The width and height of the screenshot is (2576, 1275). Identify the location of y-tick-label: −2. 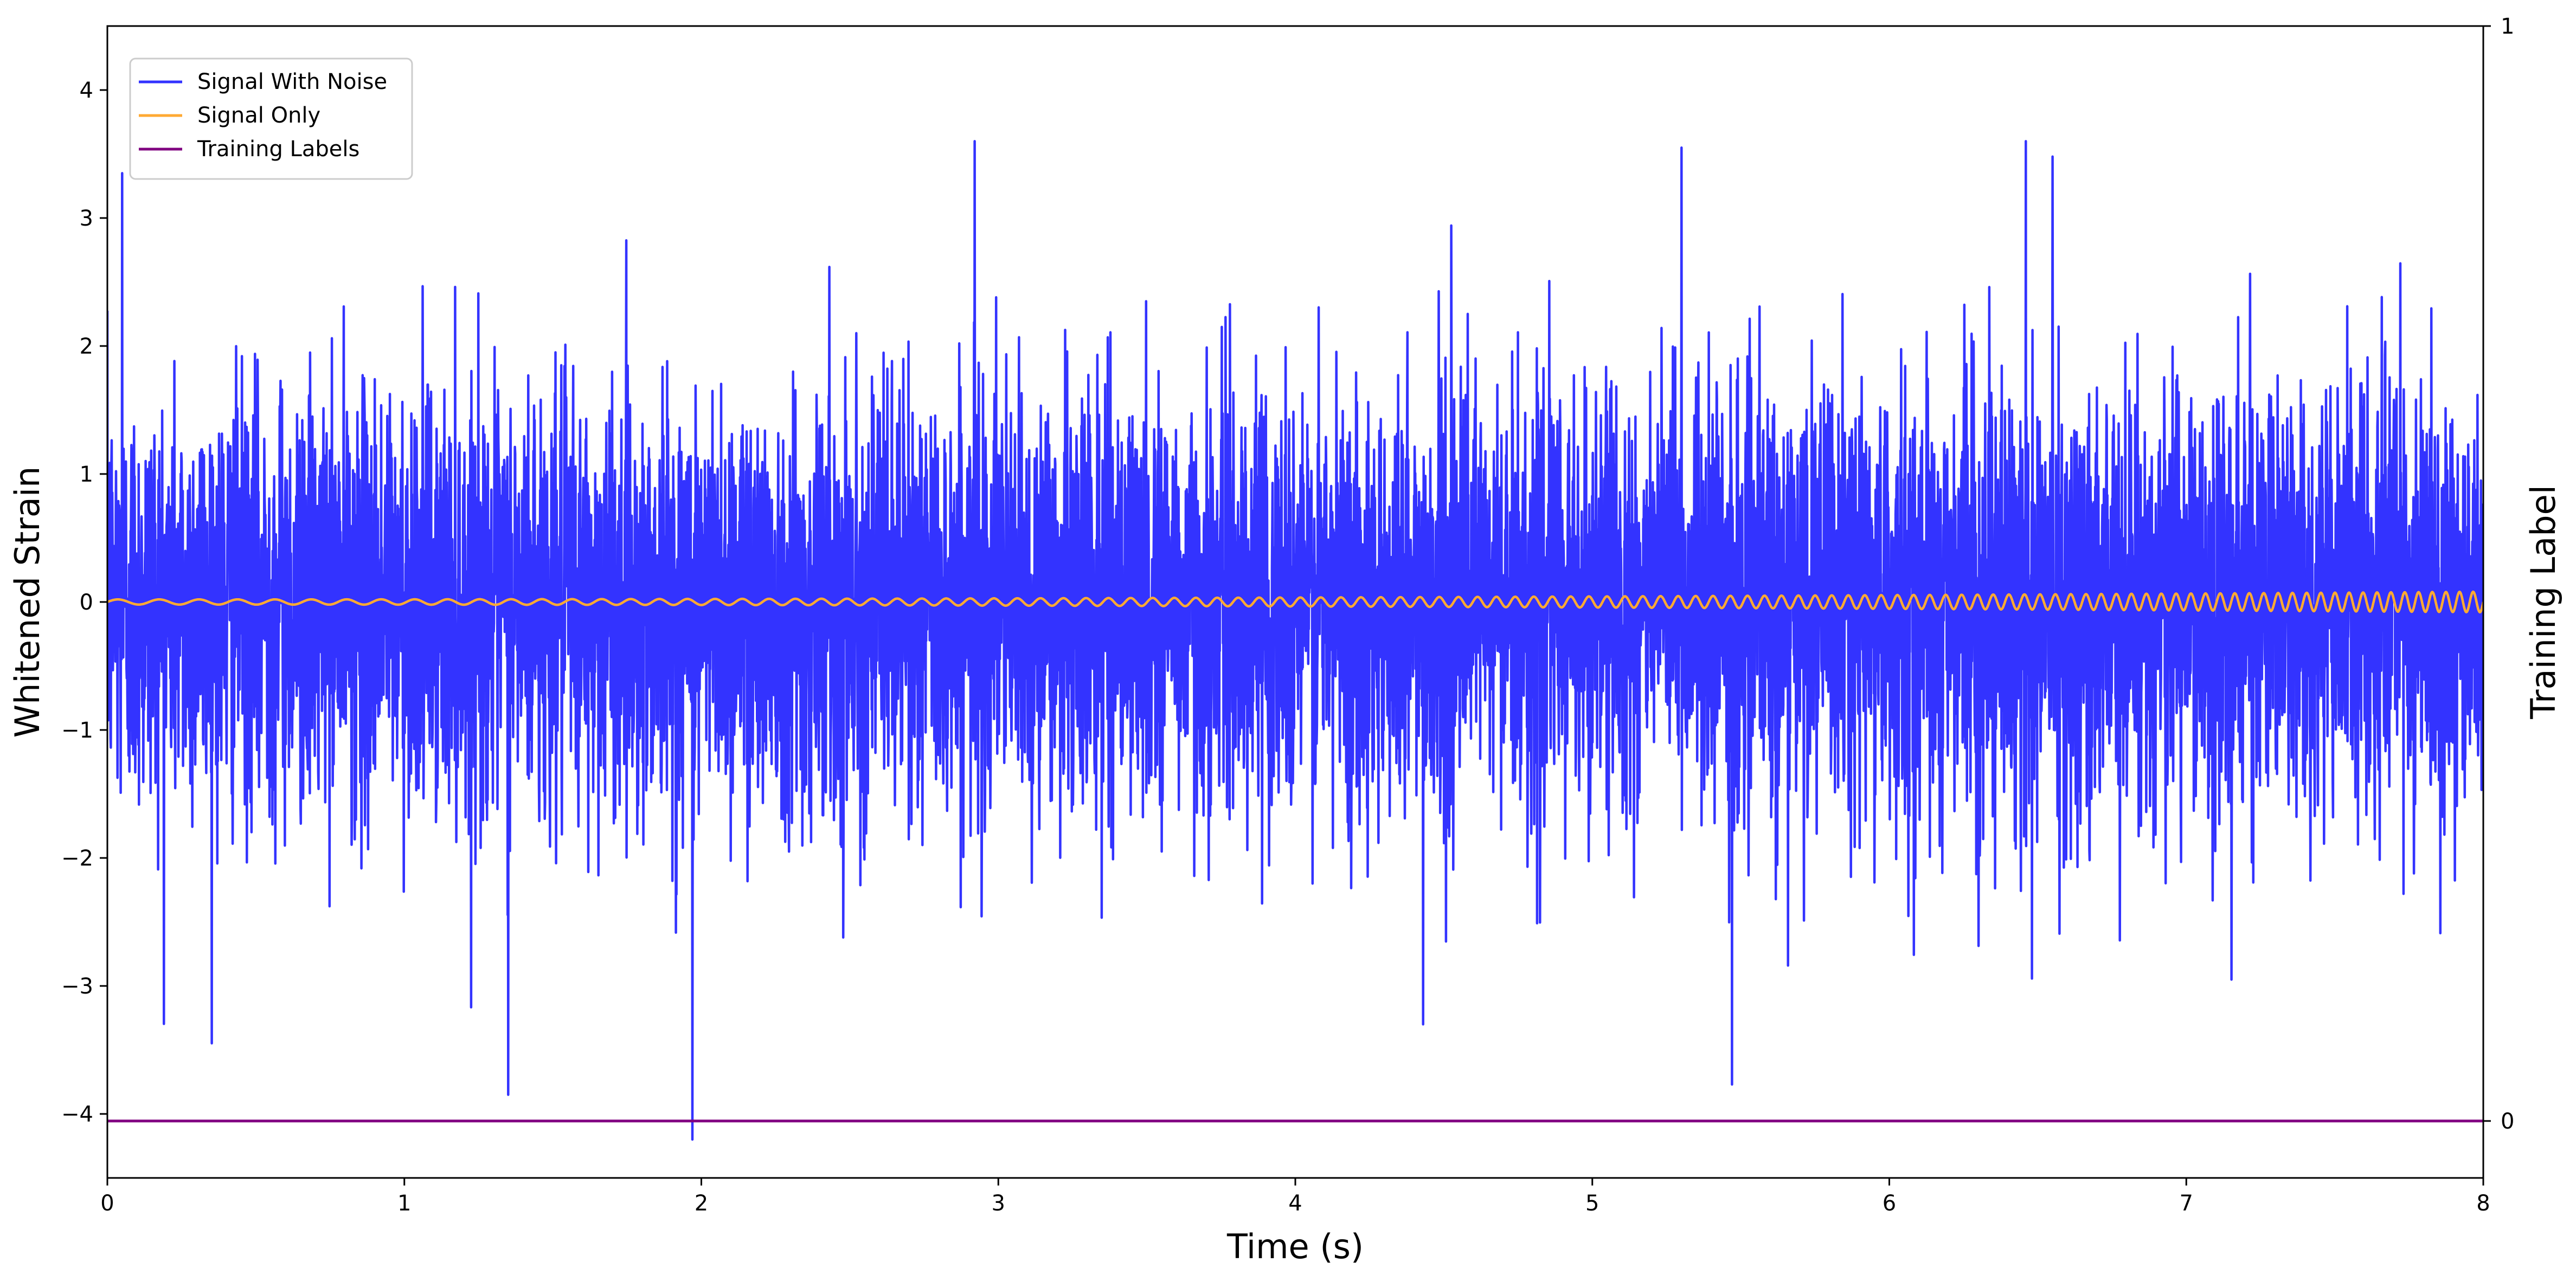
(77, 858).